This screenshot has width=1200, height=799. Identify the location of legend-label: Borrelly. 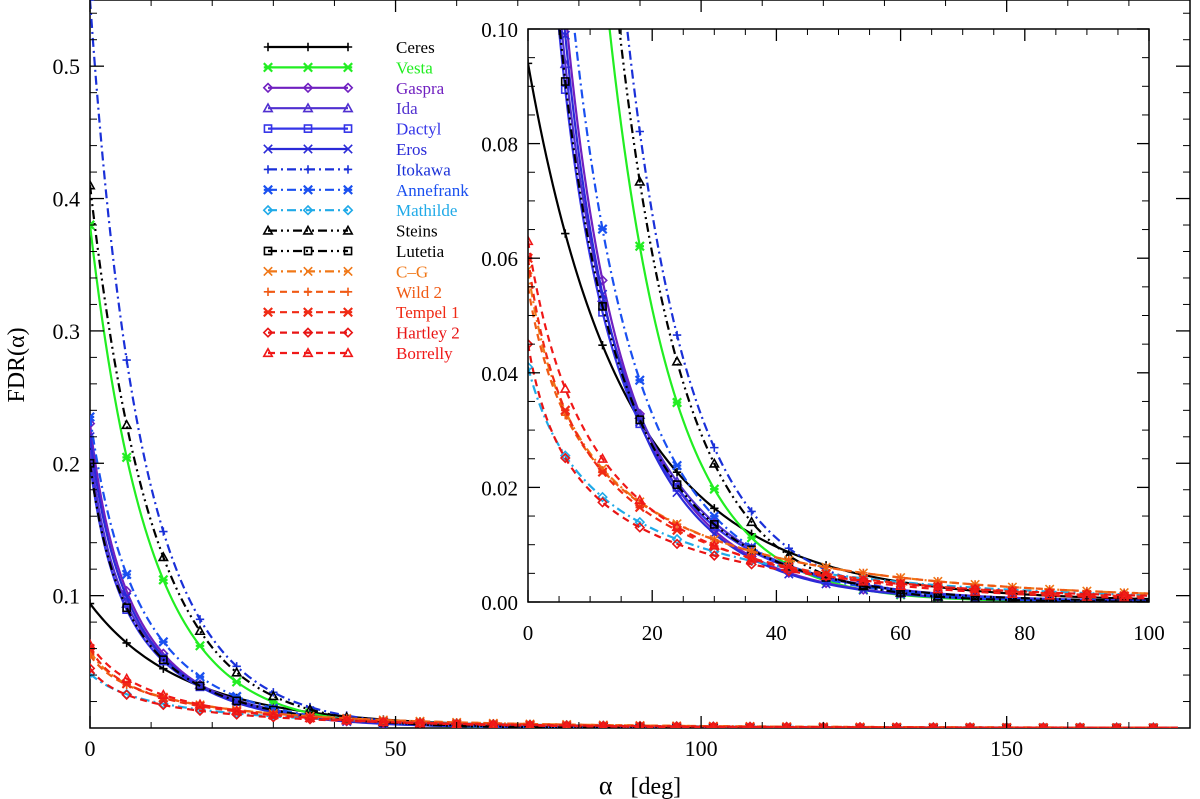
(424, 353).